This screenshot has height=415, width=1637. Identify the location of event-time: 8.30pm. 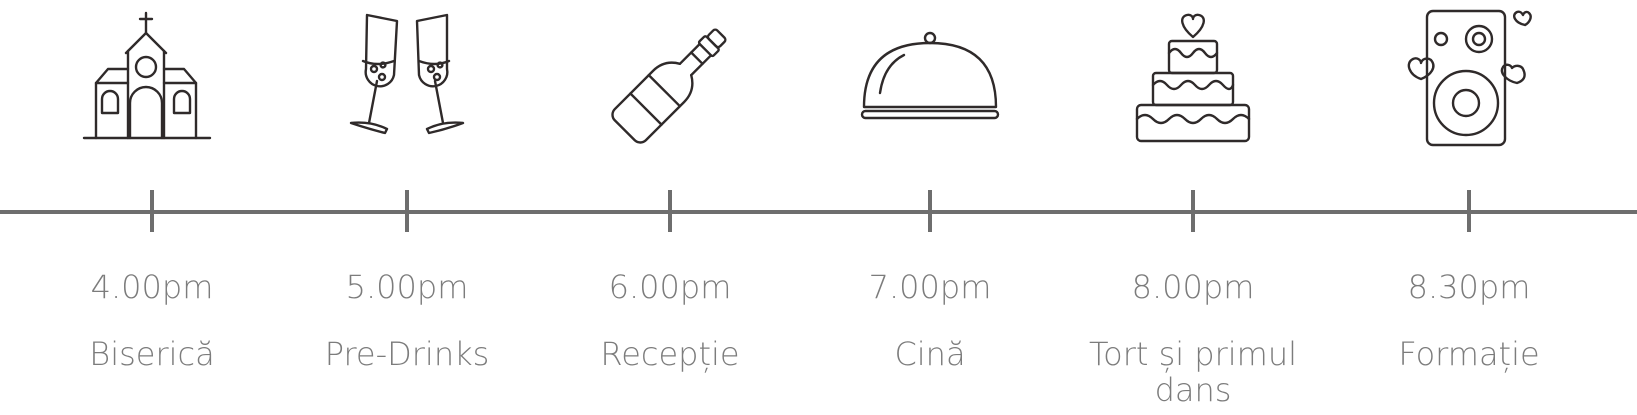
(1469, 287).